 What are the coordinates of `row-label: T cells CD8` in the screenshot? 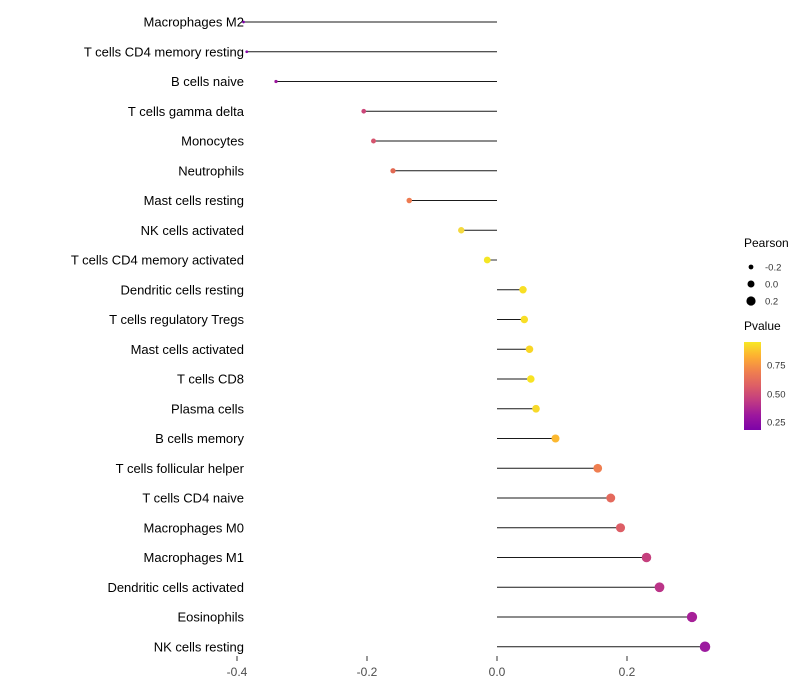 It's located at (210, 379).